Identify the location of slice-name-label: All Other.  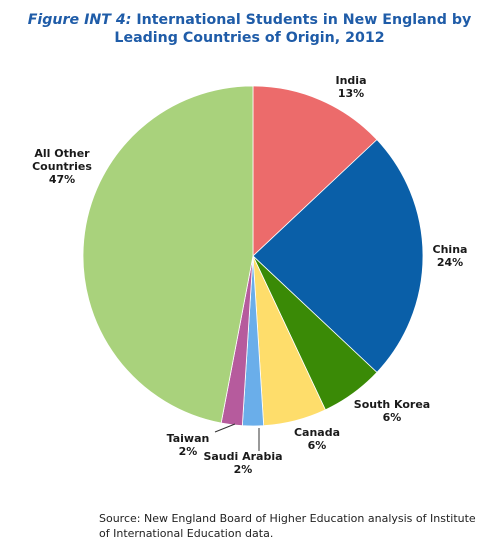
(62, 153).